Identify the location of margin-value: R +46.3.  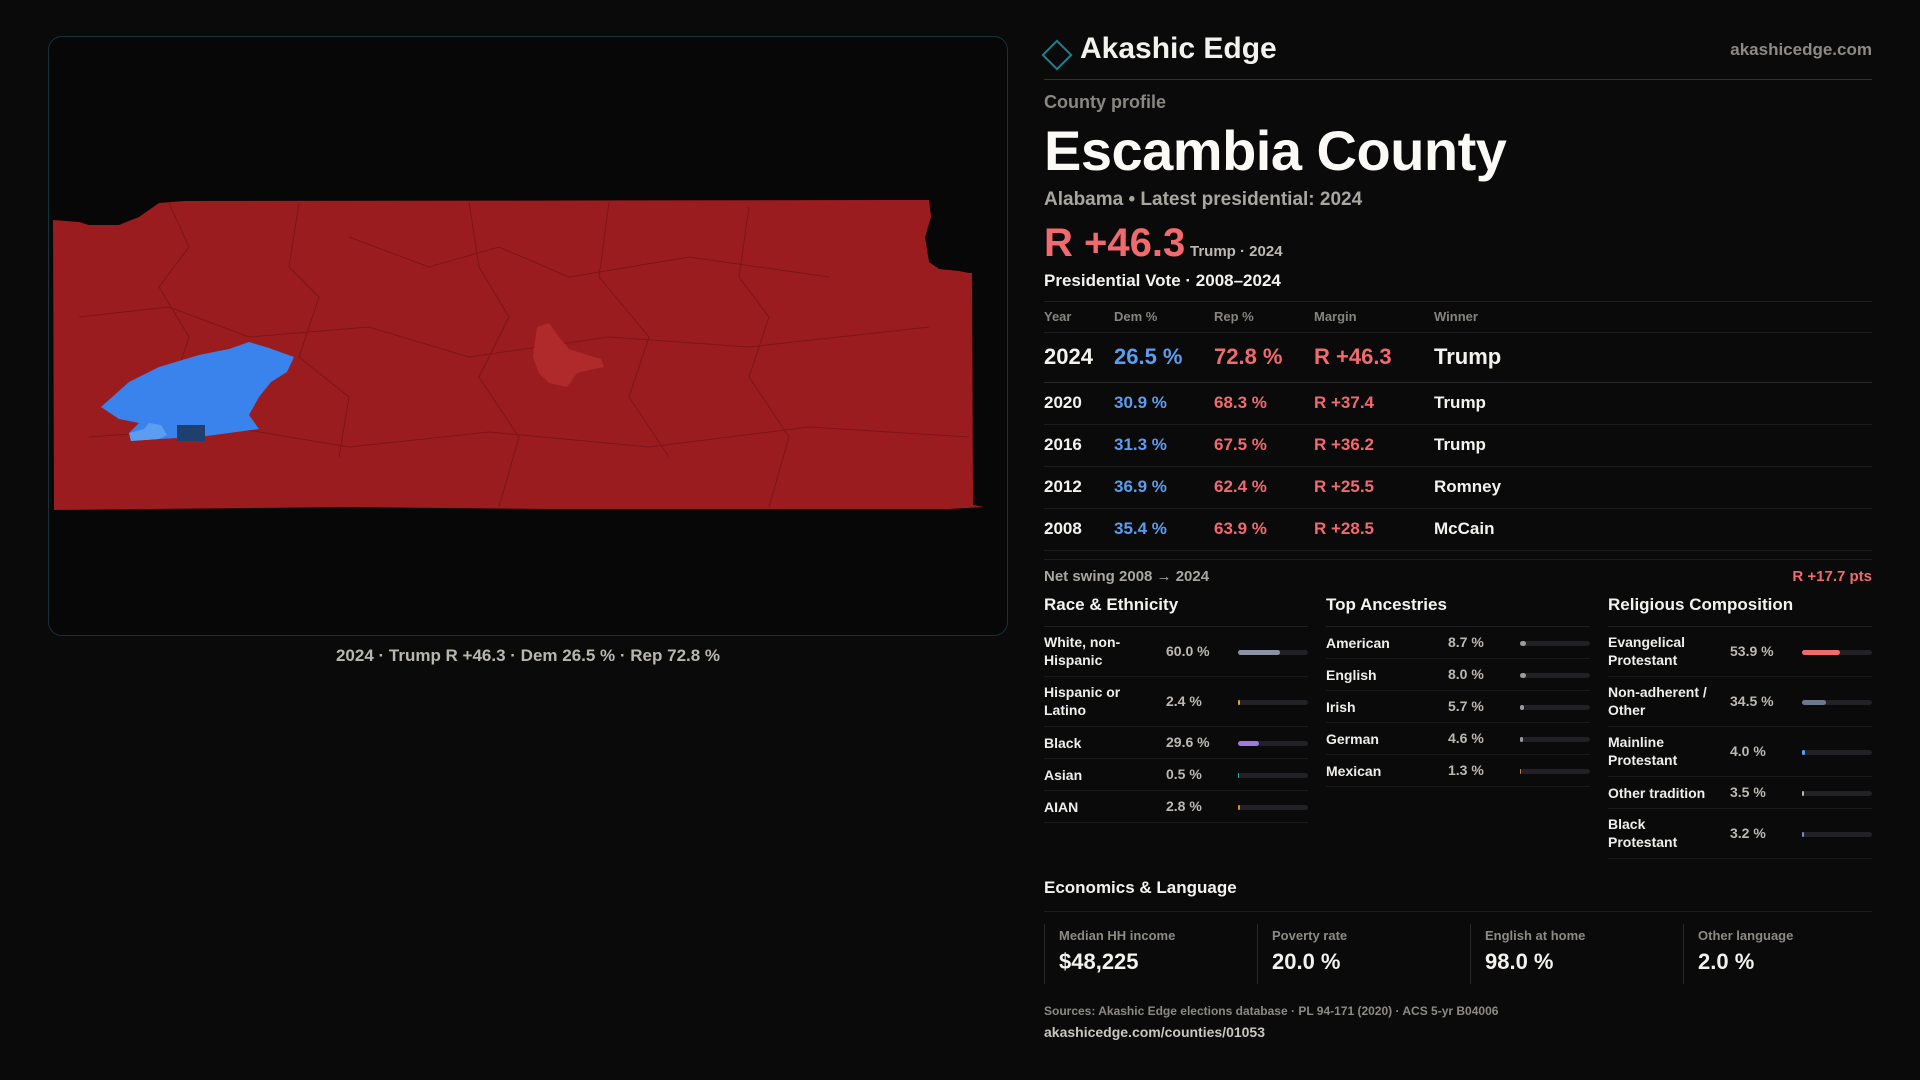
(1115, 243).